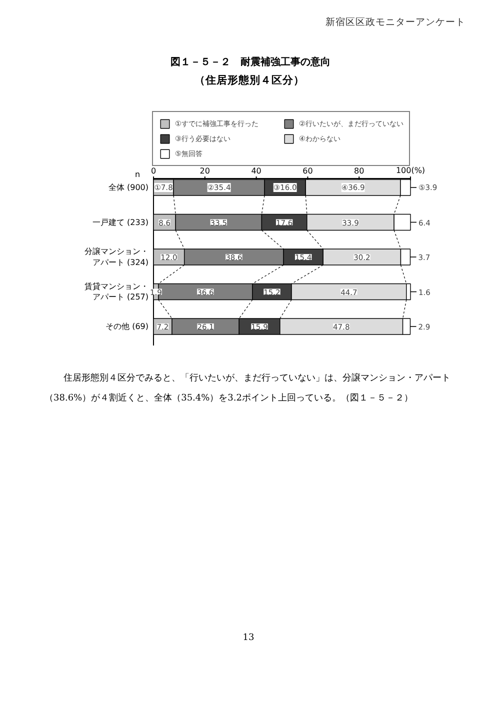  I want to click on text: 住居形態別４区分でみると、「行いたいが、まだ行っていない」は、分譲マンション・アパート（38.6%）が４割近くと、全体（35.4%）を3.2ポイント上回っている。（図１－５－２）, so click(247, 388).